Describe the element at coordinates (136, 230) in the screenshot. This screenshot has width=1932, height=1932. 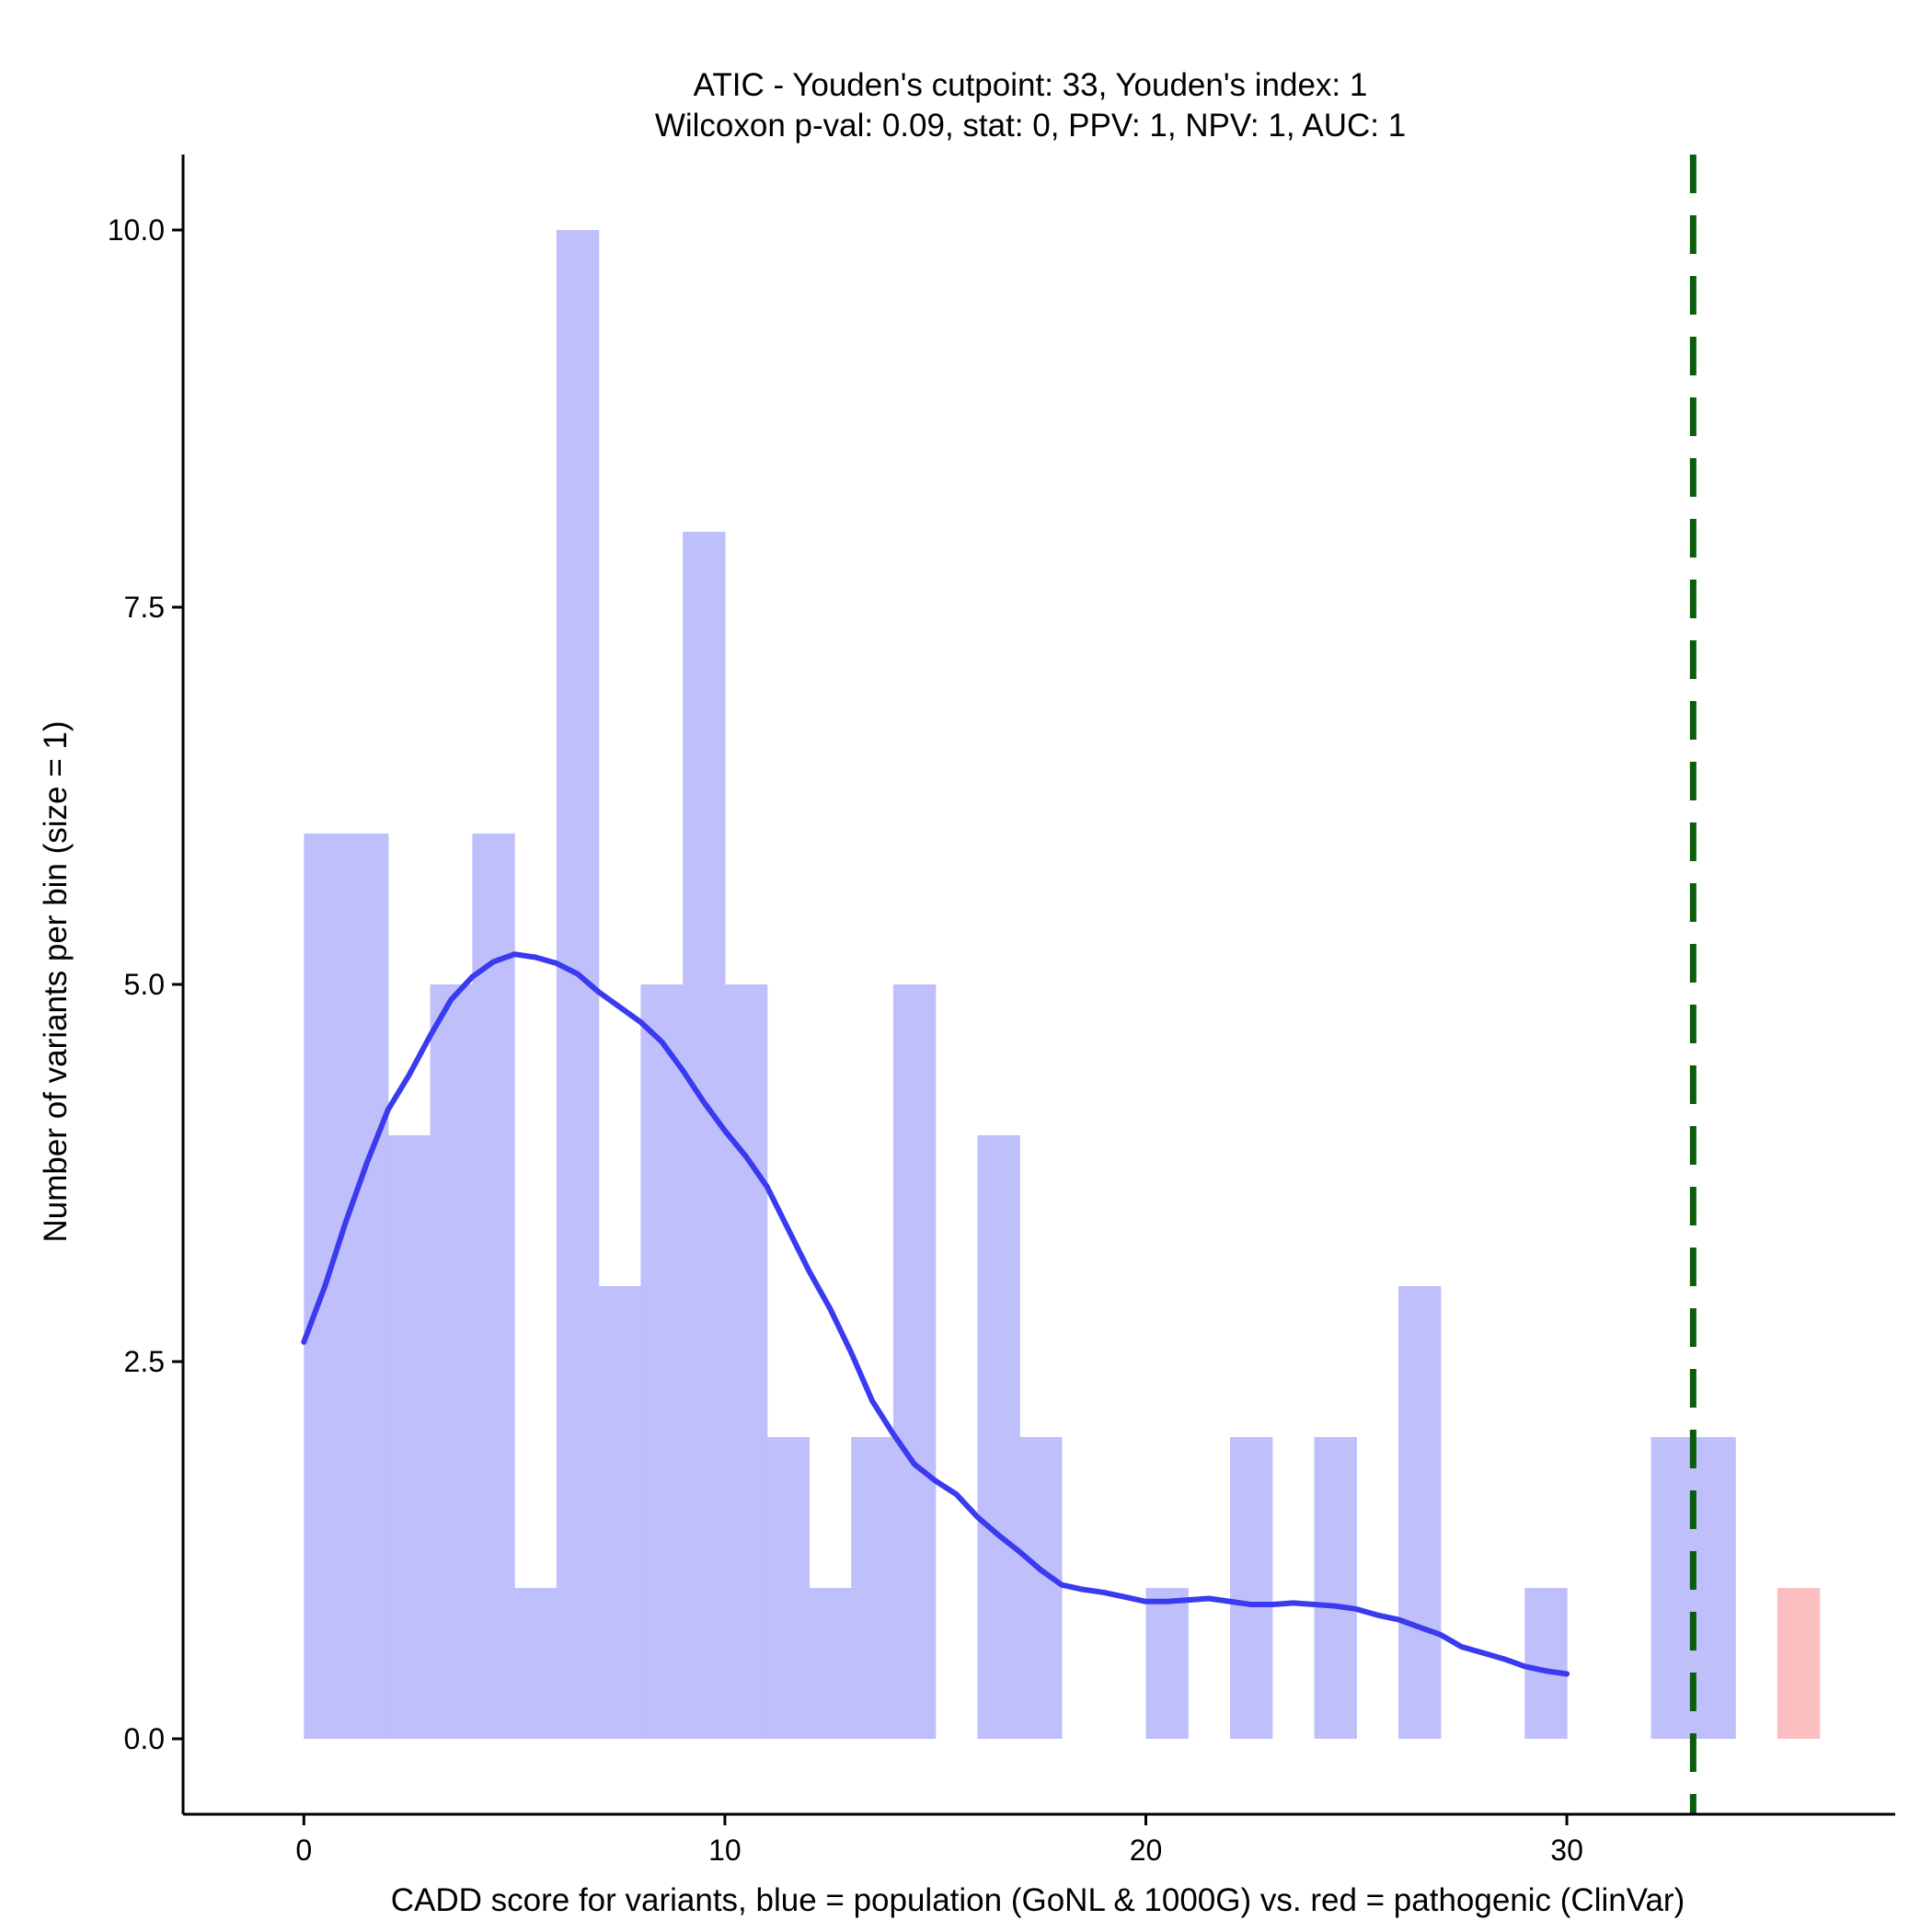
I see `y-tick-label: 10.0` at that location.